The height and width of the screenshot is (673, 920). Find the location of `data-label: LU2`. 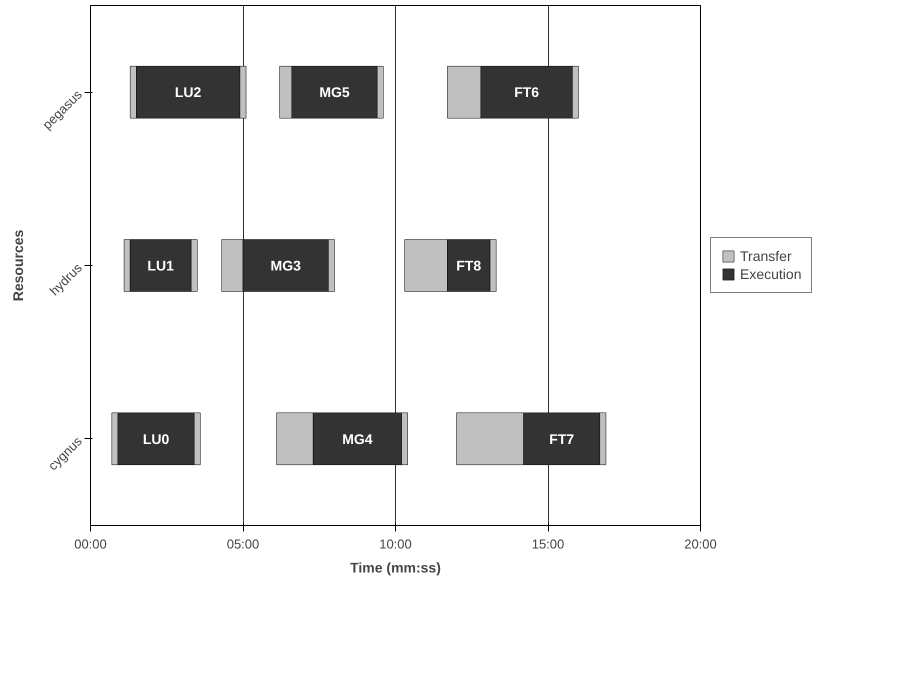

data-label: LU2 is located at coordinates (188, 92).